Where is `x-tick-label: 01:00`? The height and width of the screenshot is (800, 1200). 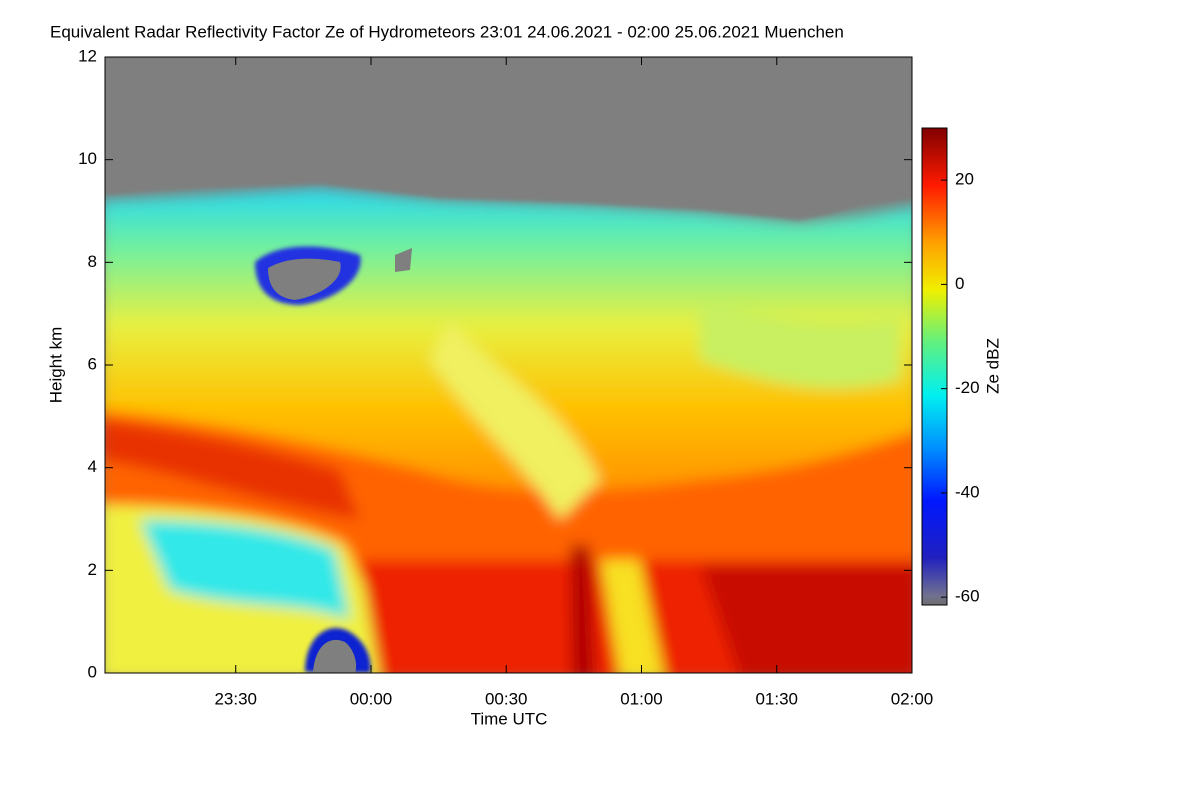 x-tick-label: 01:00 is located at coordinates (641, 698).